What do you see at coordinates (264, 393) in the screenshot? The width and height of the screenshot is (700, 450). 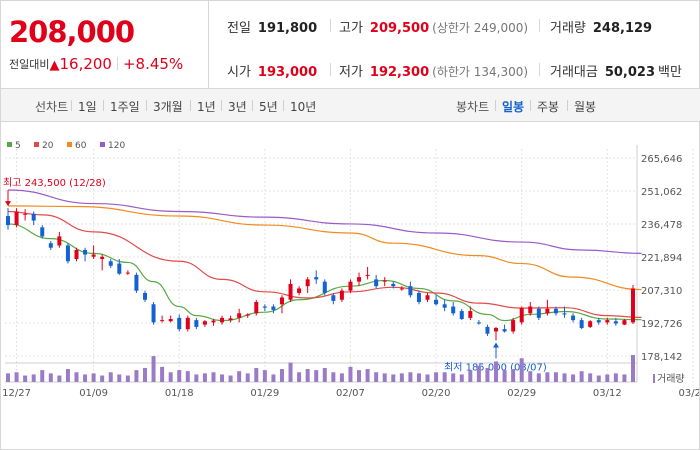 I see `x-tick-label: 01/29` at bounding box center [264, 393].